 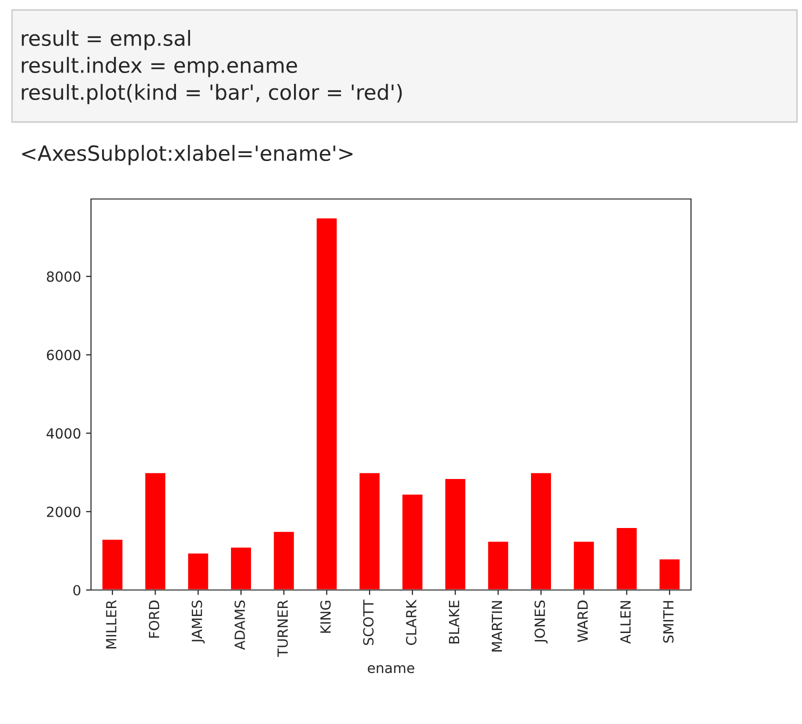 I want to click on x-tick-label: TURNER, so click(x=283, y=628).